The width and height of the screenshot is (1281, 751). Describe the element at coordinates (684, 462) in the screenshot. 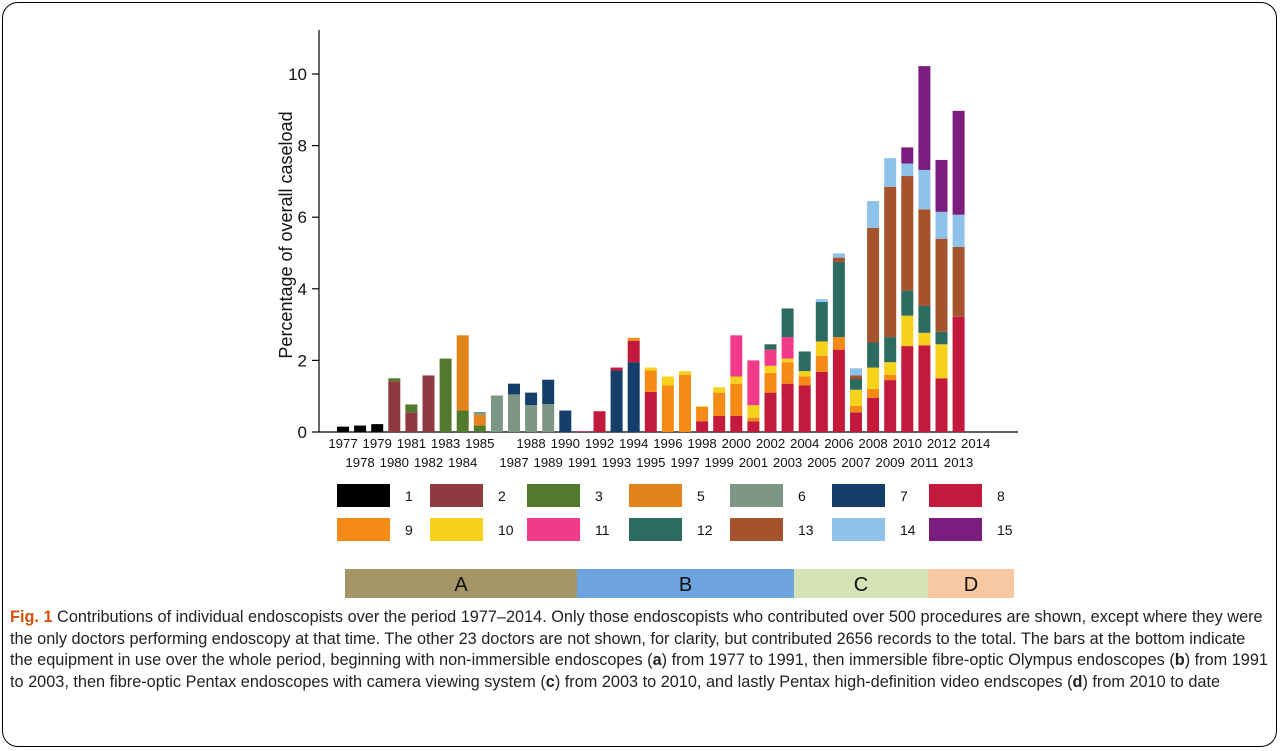

I see `x-tick-label: 1997` at that location.